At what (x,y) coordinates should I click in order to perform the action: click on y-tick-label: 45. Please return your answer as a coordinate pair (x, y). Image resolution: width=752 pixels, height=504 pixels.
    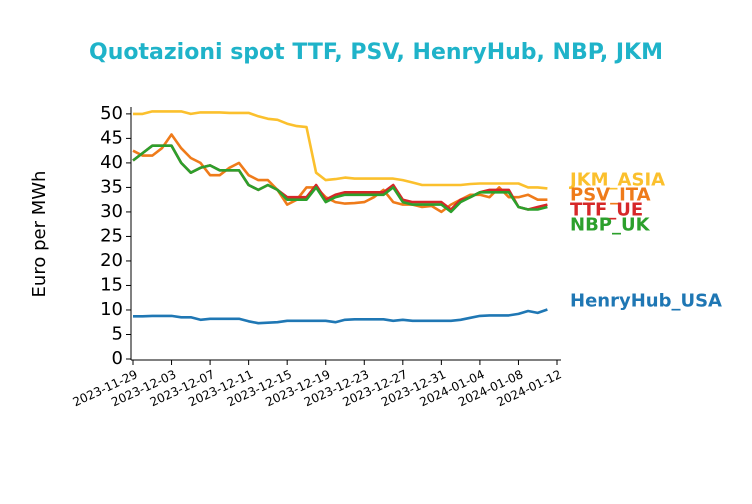
    Looking at the image, I should click on (111, 137).